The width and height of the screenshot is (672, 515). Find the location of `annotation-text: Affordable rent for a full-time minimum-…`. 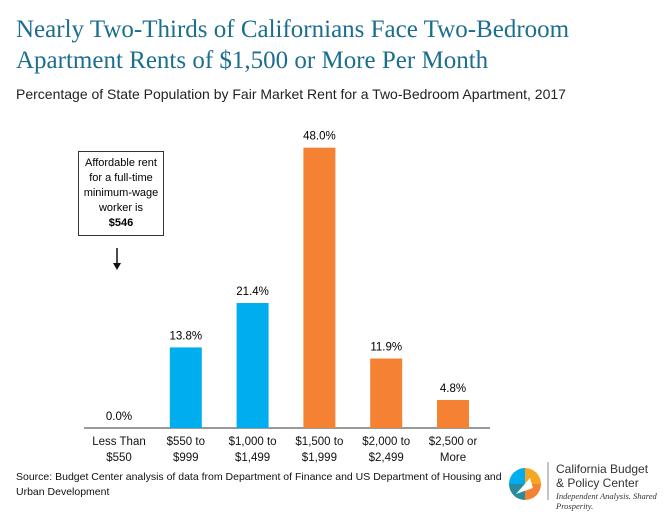

annotation-text: Affordable rent for a full-time minimum-… is located at coordinates (121, 185).